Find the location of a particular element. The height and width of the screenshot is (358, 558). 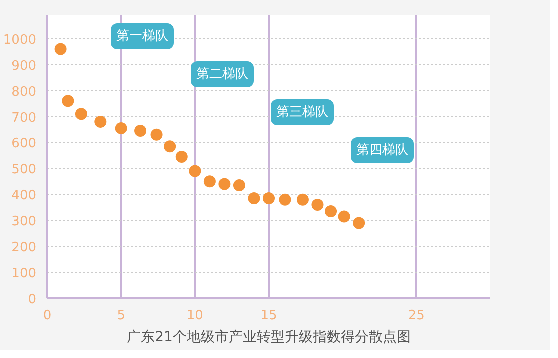

y-tick-label: 700 is located at coordinates (24, 118).